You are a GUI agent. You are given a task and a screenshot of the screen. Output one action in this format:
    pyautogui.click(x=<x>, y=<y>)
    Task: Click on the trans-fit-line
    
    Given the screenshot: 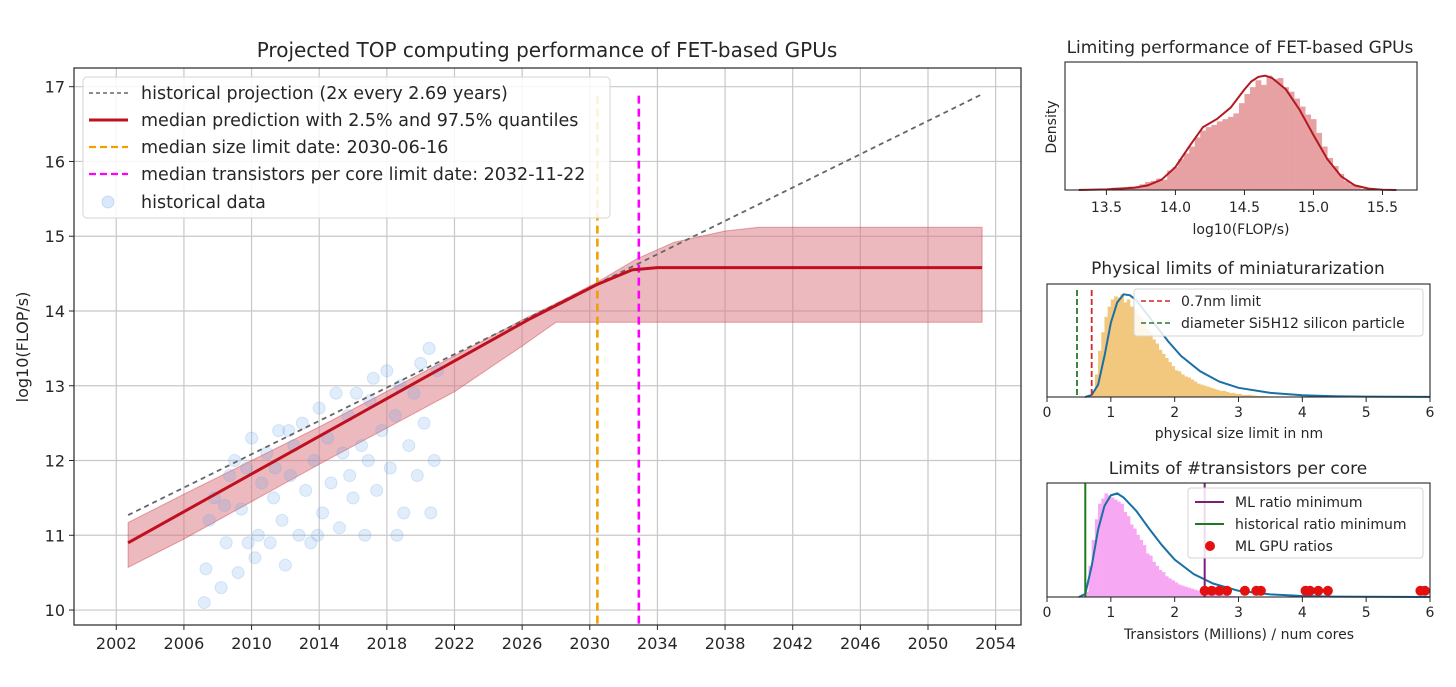 What is the action you would take?
    pyautogui.click(x=1254, y=545)
    